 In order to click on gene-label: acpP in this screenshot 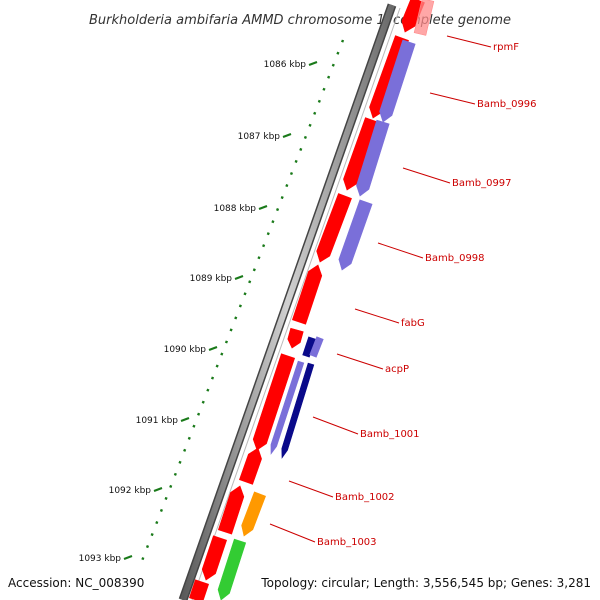, I will do `click(397, 369)`.